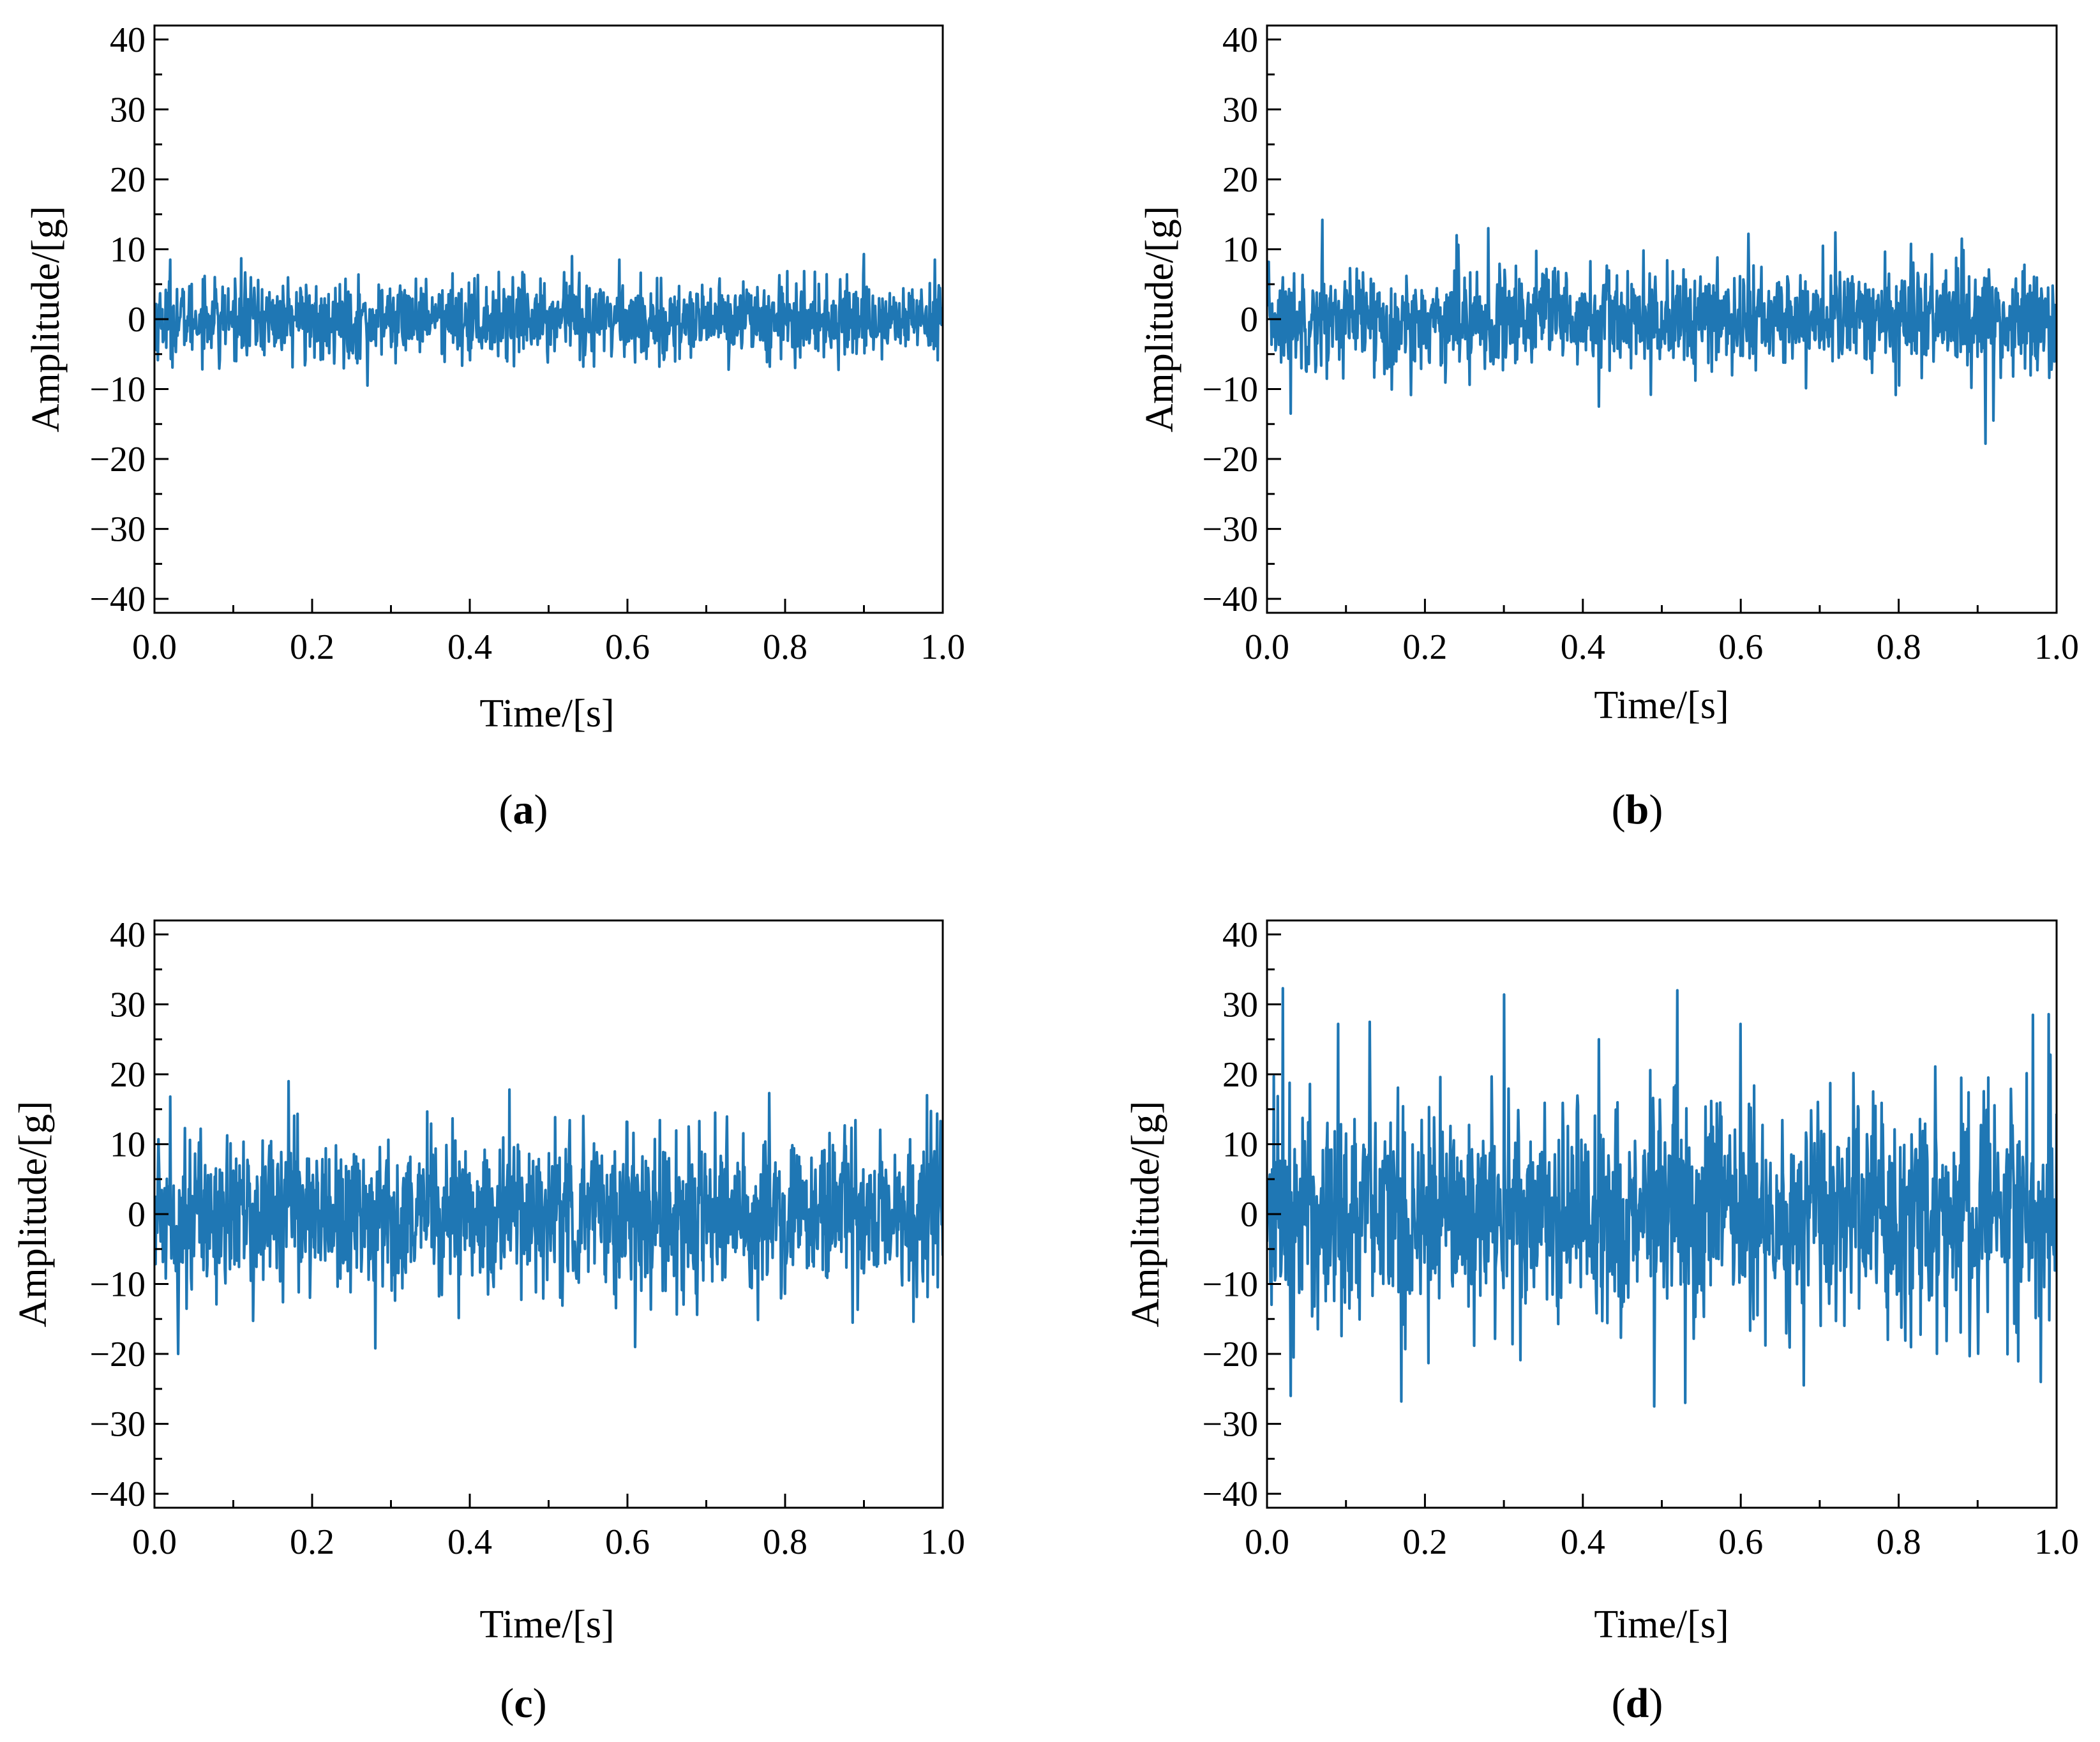 The height and width of the screenshot is (1742, 2100). I want to click on x-tick-label-c: 0.0, so click(155, 1542).